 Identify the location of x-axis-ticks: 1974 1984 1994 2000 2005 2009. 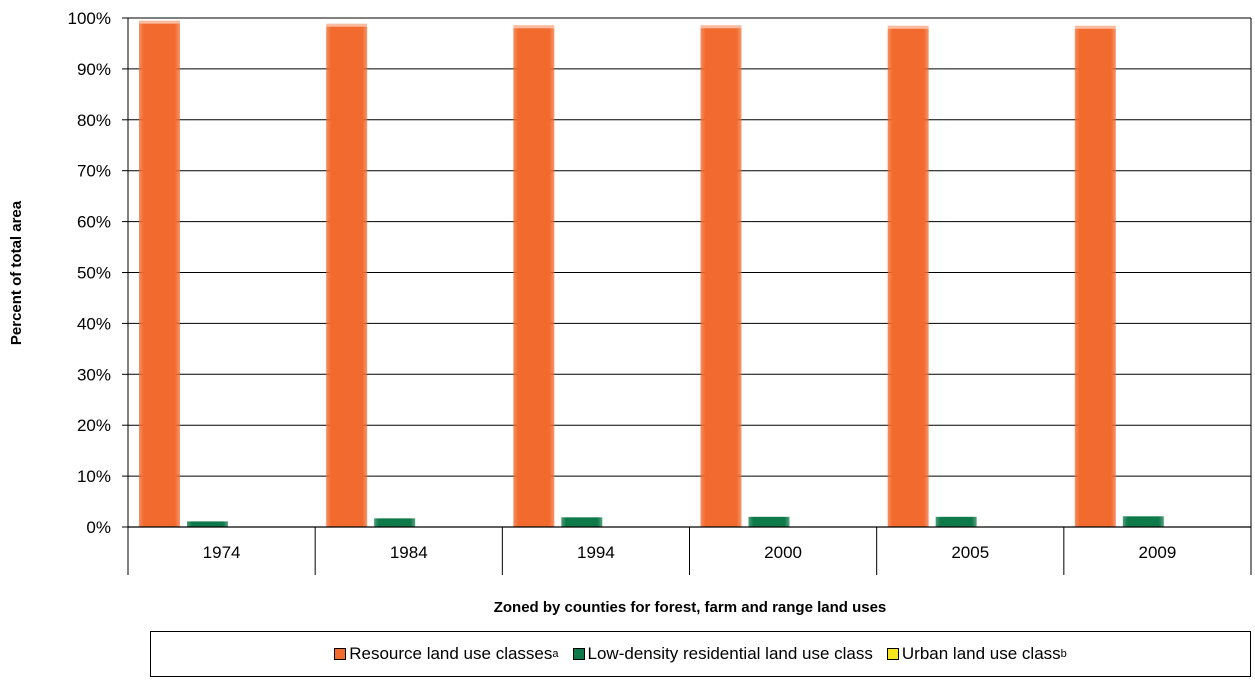
(690, 552).